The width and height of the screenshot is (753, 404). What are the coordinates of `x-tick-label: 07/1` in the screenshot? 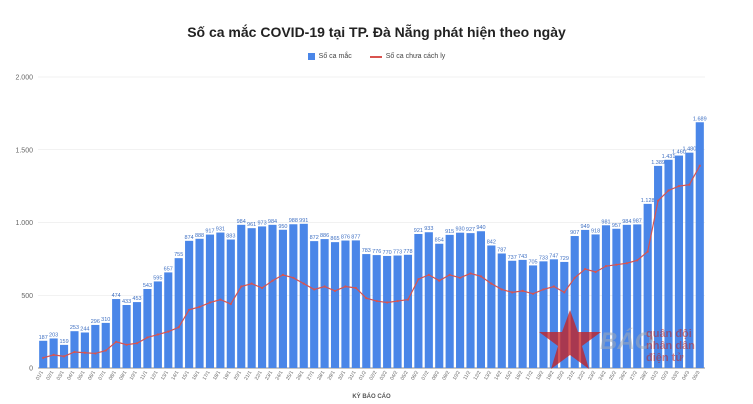 It's located at (102, 376).